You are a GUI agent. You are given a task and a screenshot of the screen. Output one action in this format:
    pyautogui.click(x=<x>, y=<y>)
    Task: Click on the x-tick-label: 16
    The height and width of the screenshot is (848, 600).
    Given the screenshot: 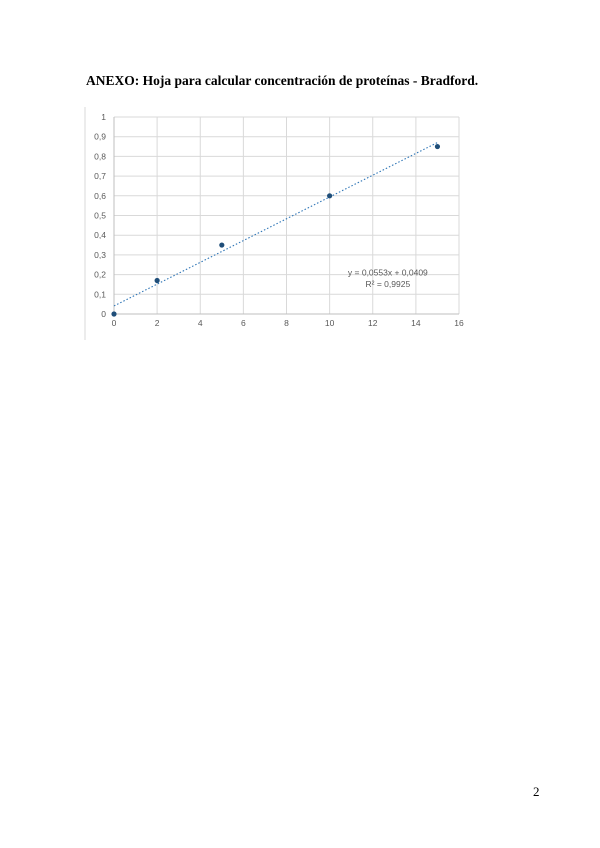 What is the action you would take?
    pyautogui.click(x=459, y=323)
    